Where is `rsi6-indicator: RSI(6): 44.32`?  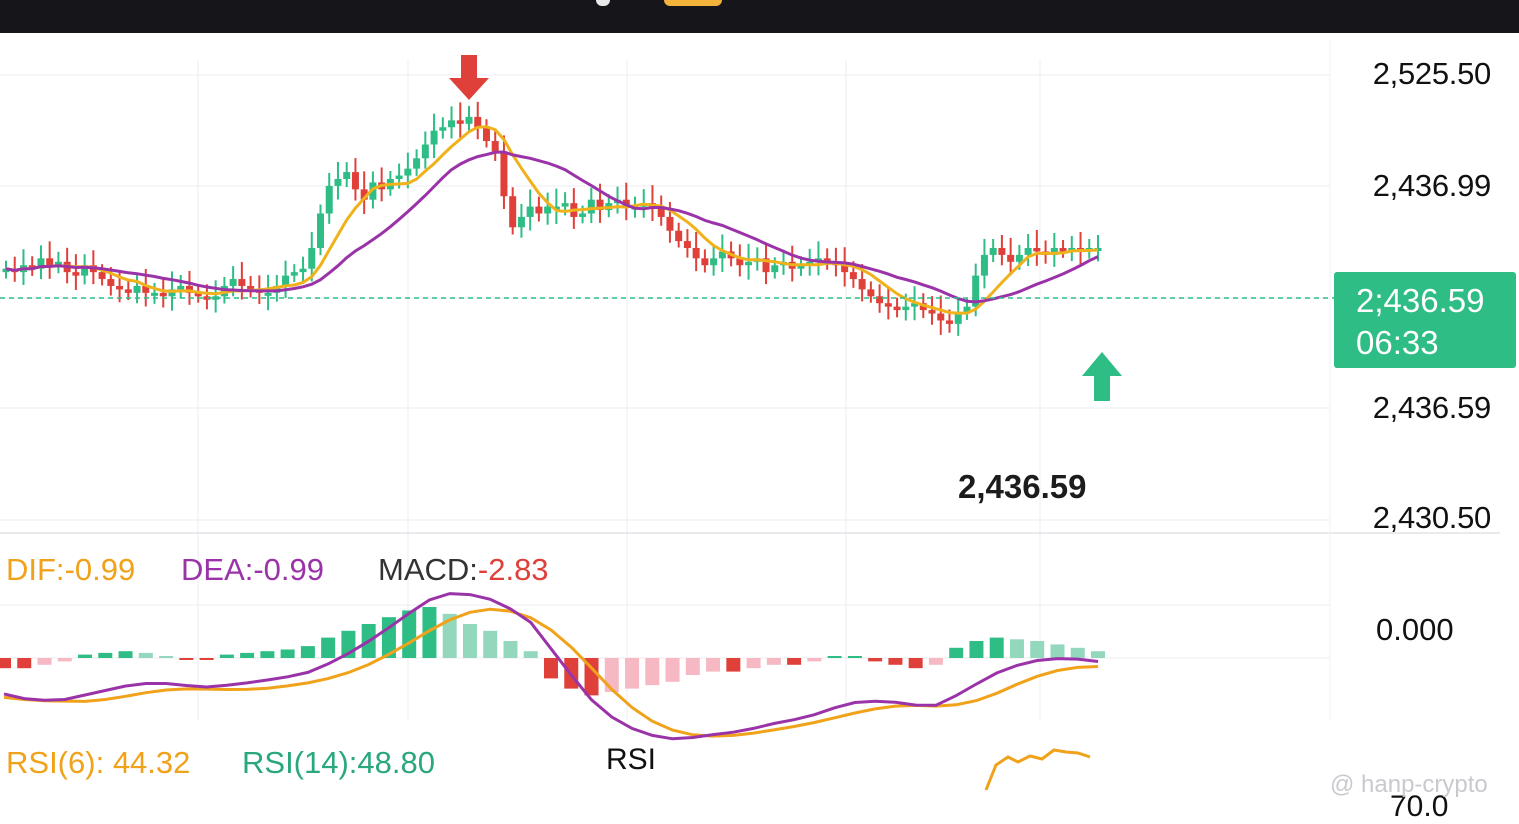 rsi6-indicator: RSI(6): 44.32 is located at coordinates (98, 763).